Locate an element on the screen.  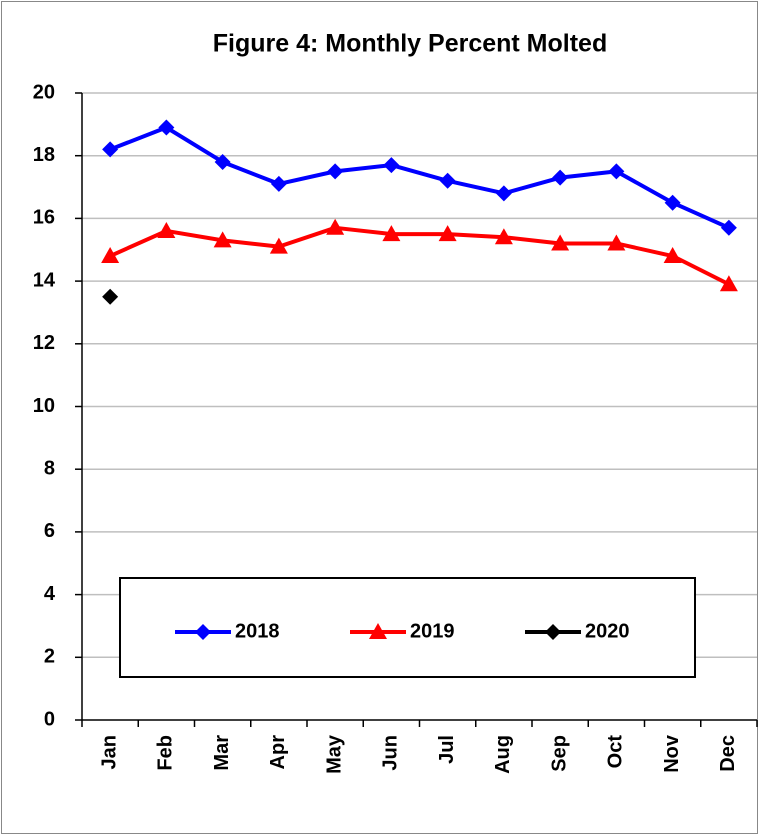
x-tick-label: Jan is located at coordinates (109, 752).